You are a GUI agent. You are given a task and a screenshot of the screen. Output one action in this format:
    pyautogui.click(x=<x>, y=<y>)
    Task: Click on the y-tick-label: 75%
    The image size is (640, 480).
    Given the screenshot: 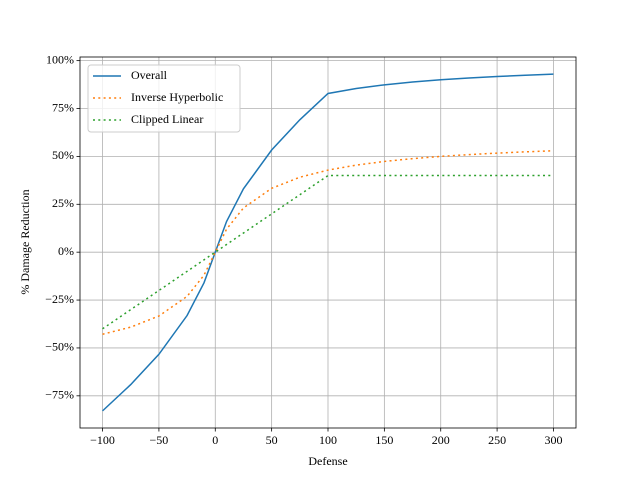 What is the action you would take?
    pyautogui.click(x=63, y=107)
    